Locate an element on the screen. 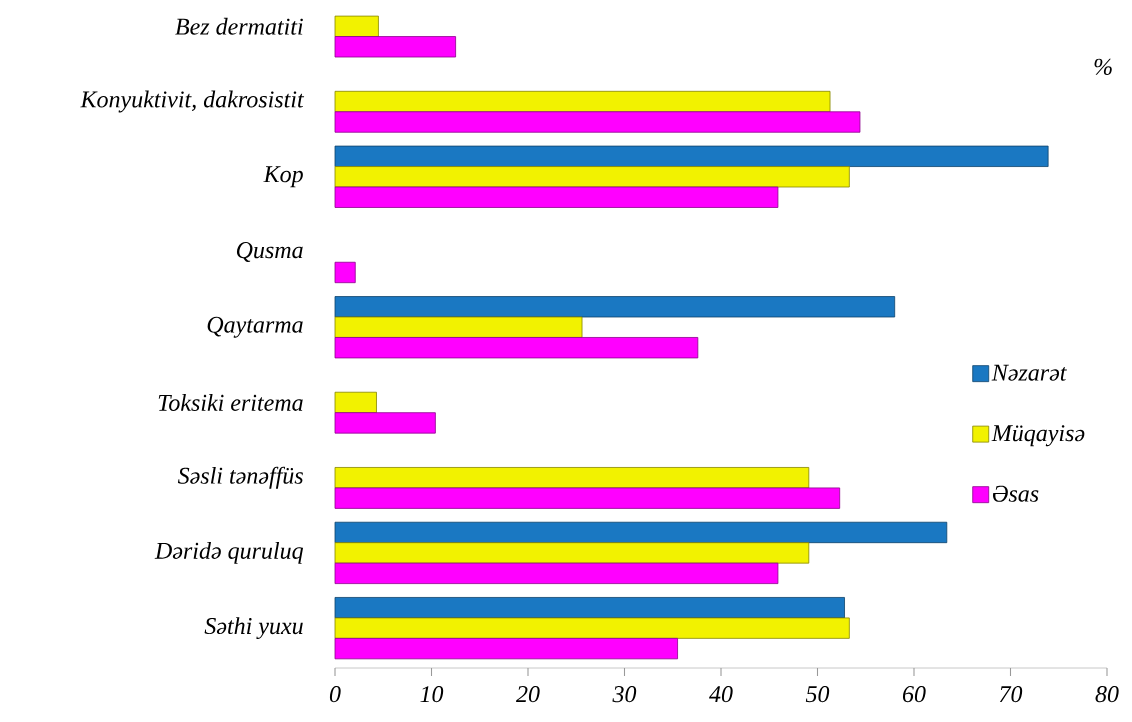 The height and width of the screenshot is (722, 1132). x-tick-label: 40 is located at coordinates (721, 694).